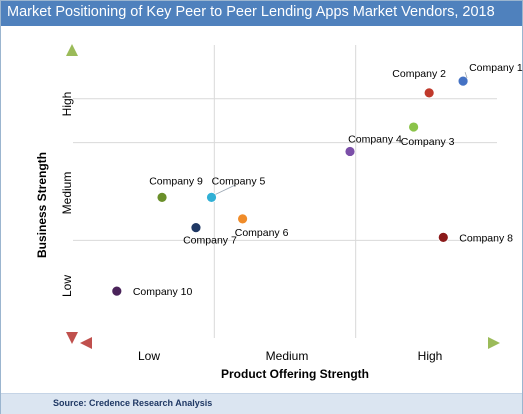 The width and height of the screenshot is (523, 414). What do you see at coordinates (210, 241) in the screenshot?
I see `data-label-company-7: Company 7` at bounding box center [210, 241].